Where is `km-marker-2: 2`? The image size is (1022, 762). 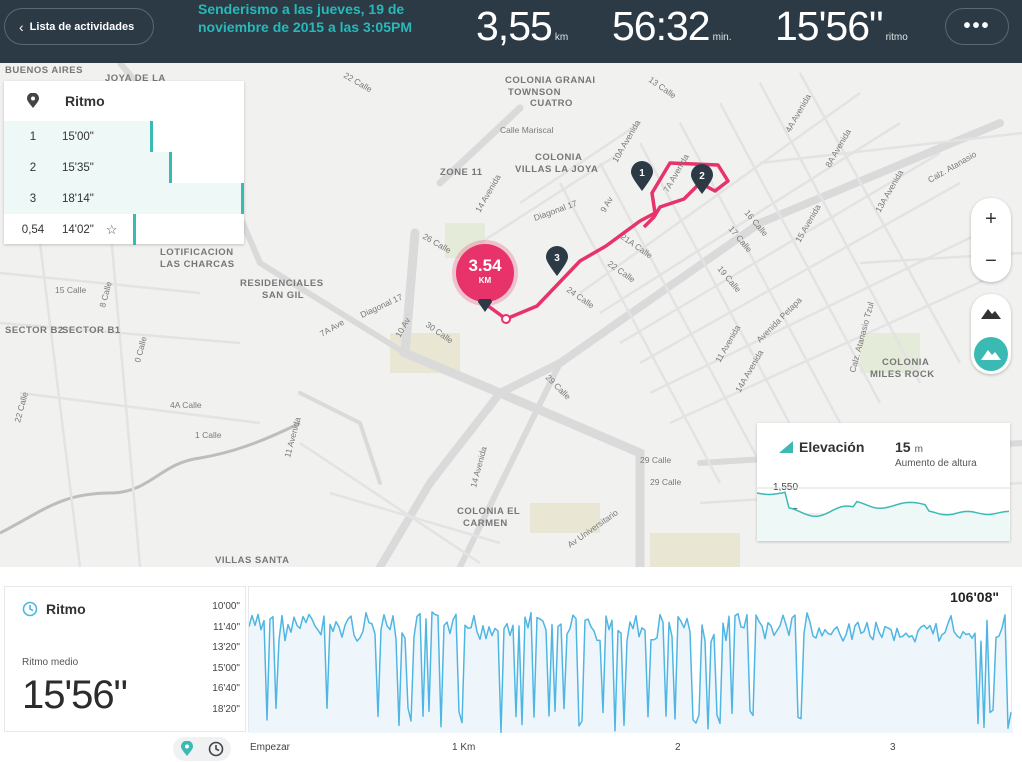 km-marker-2: 2 is located at coordinates (702, 180).